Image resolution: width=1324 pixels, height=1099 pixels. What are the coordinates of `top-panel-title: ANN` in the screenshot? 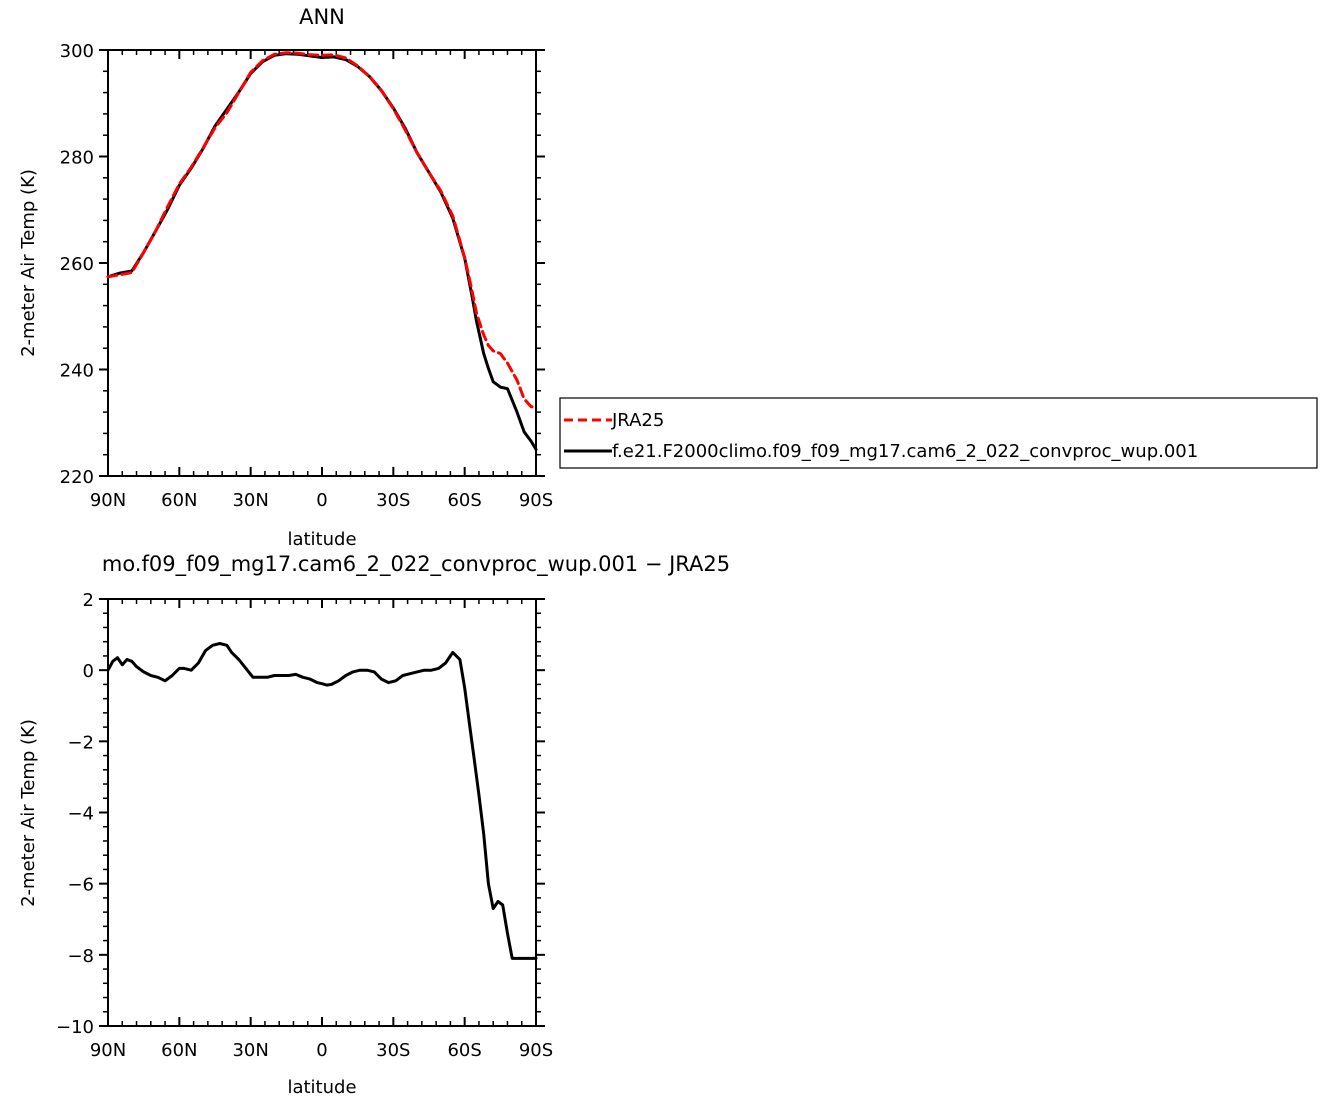 It's located at (322, 17).